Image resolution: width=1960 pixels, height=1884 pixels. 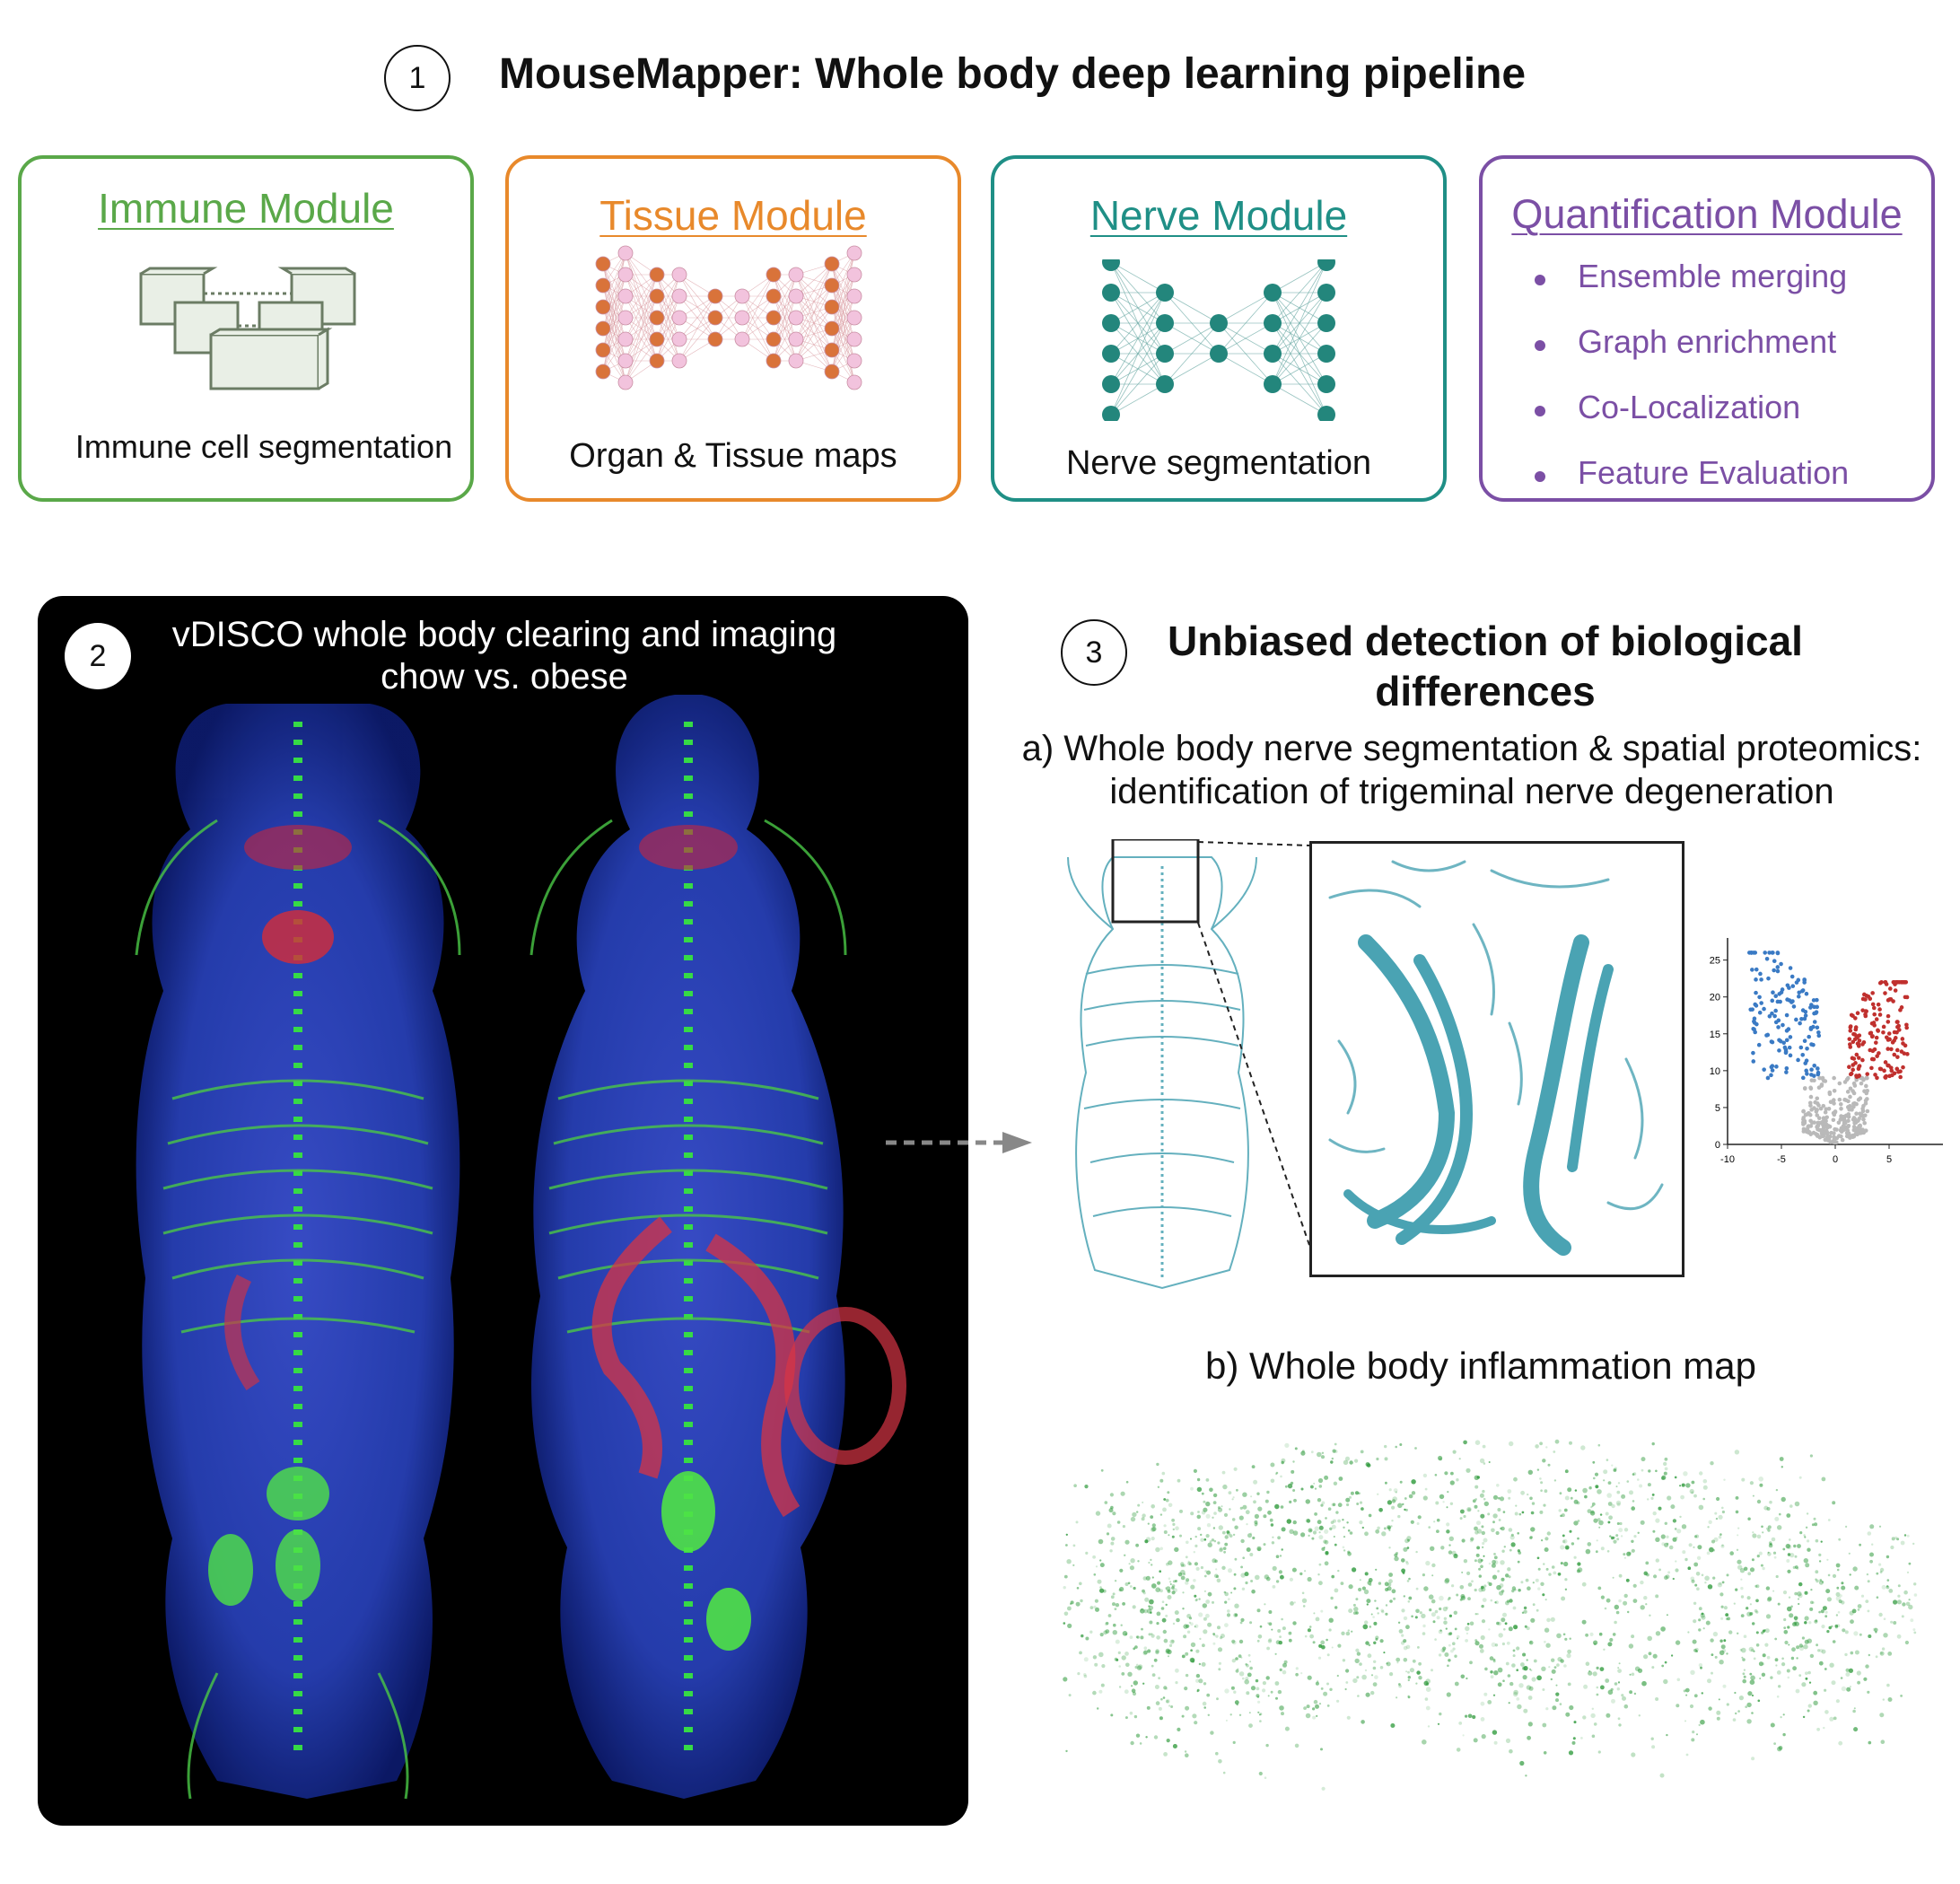 What do you see at coordinates (1162, 1064) in the screenshot?
I see `nerve-segmentation-whole-body` at bounding box center [1162, 1064].